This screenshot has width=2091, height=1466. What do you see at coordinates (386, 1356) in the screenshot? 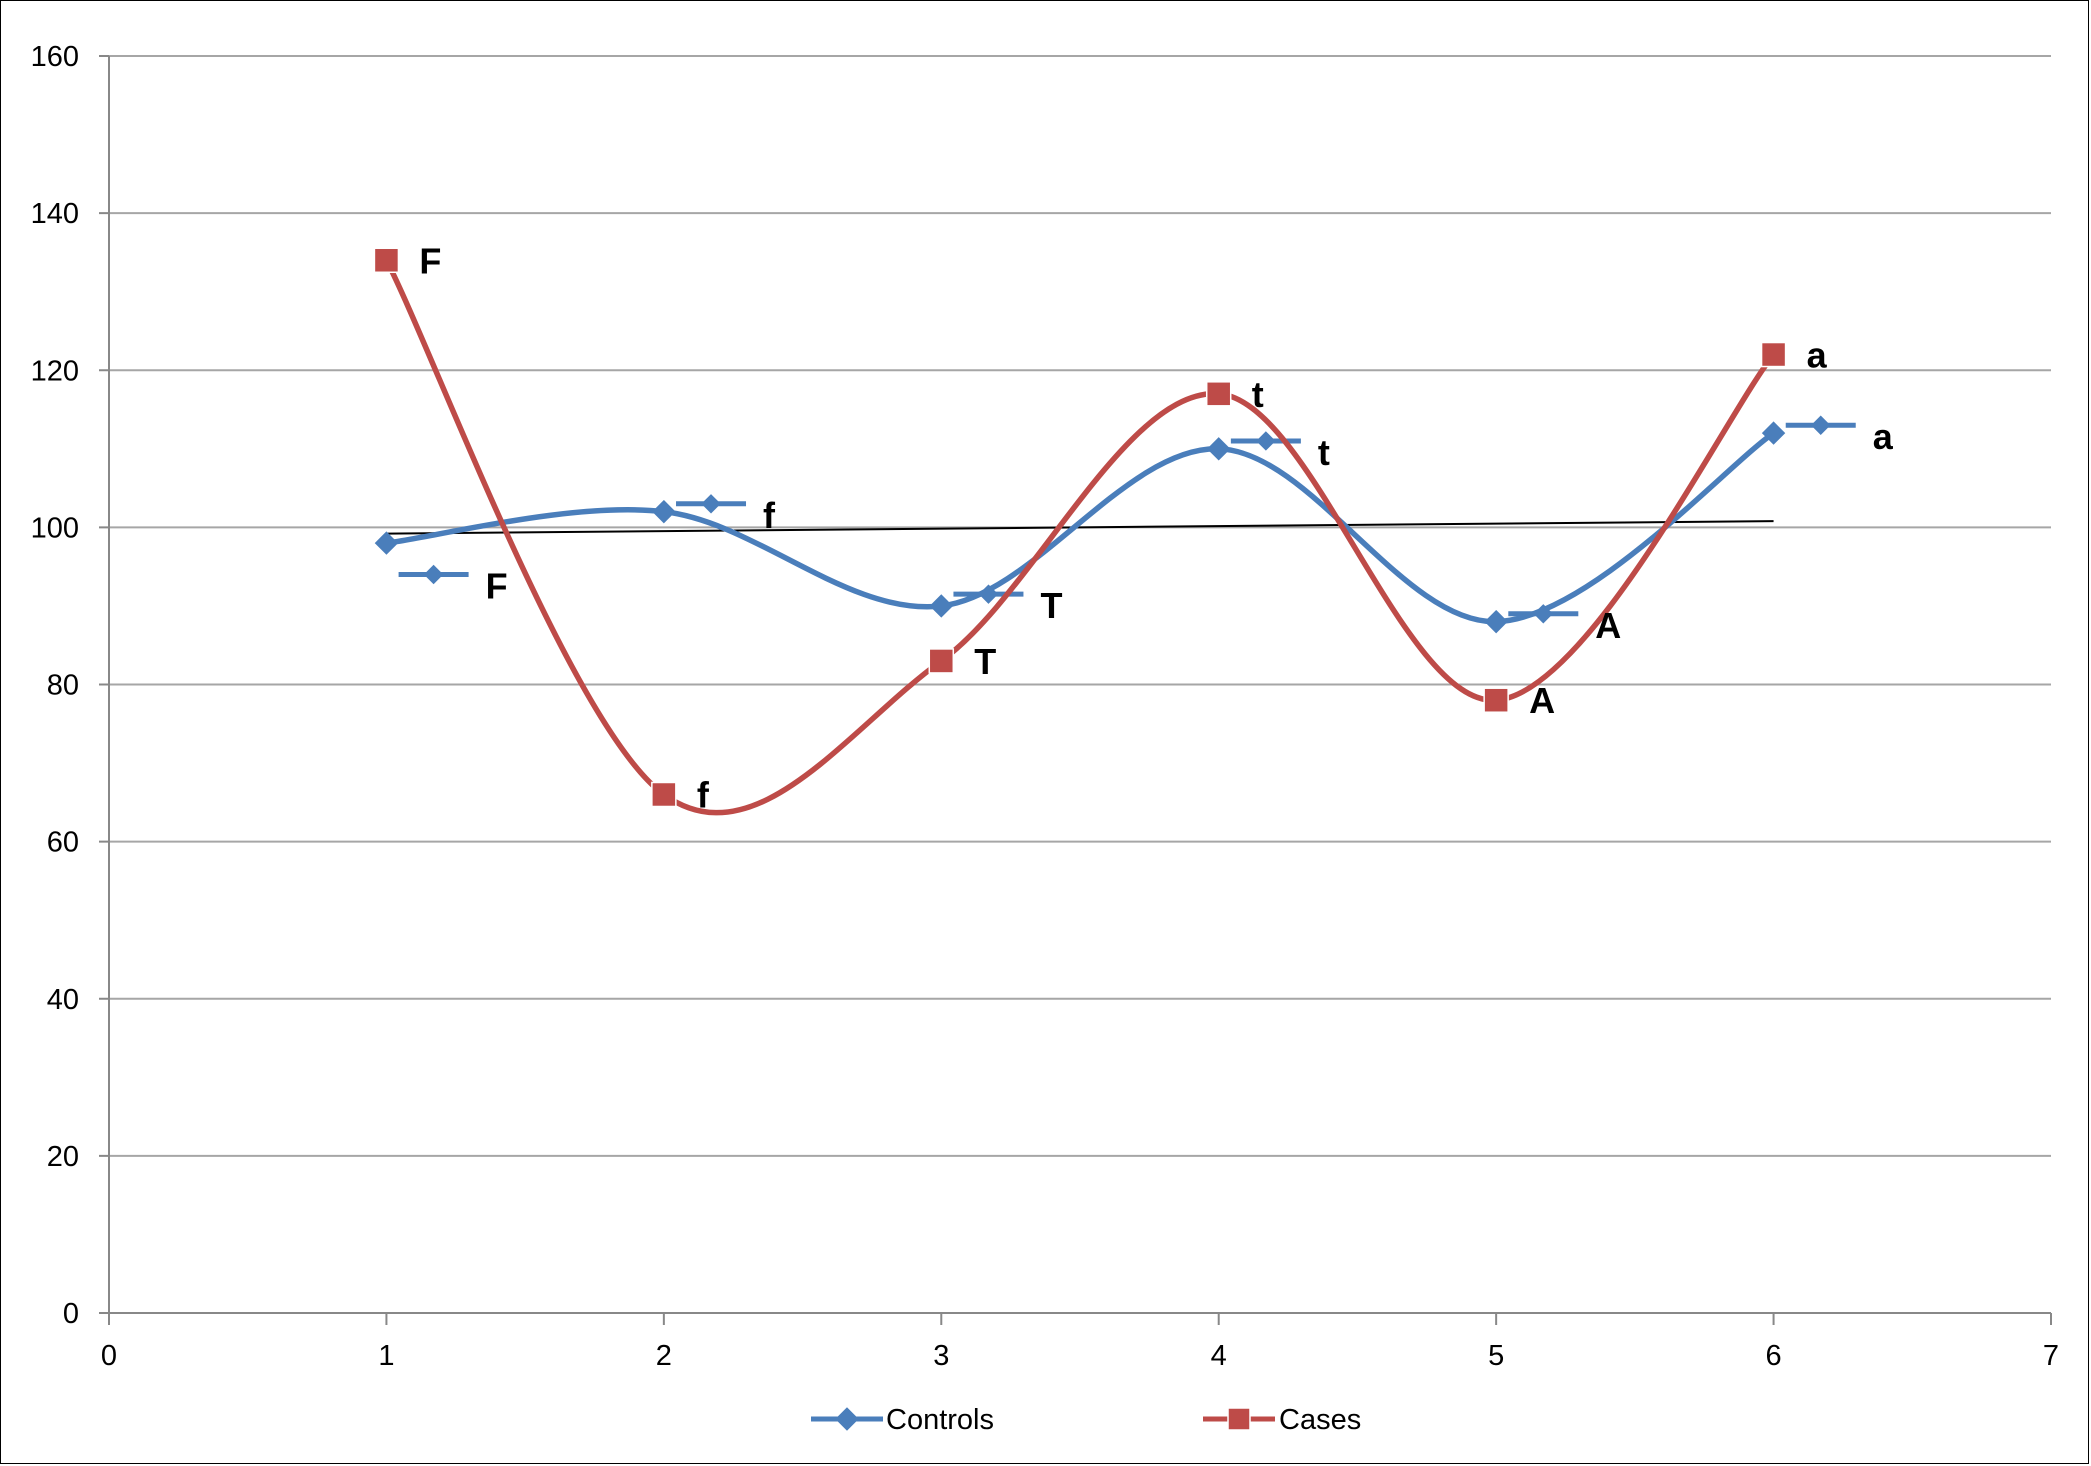
I see `x-tick-label: 1` at bounding box center [386, 1356].